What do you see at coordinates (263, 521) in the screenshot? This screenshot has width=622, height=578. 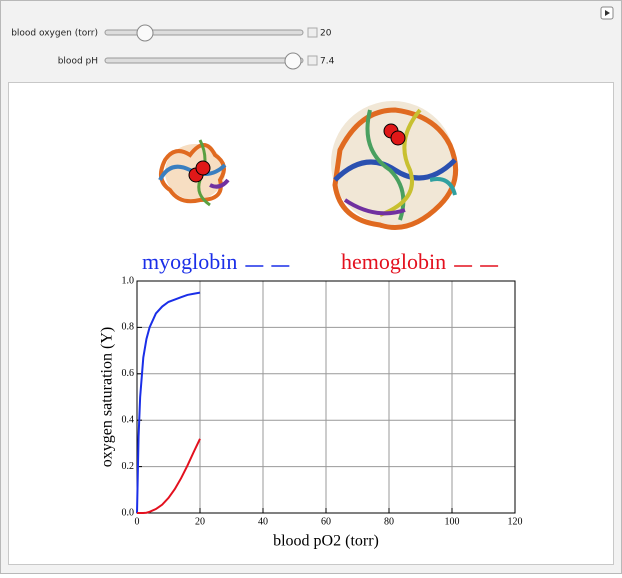 I see `x-tick-label: 40` at bounding box center [263, 521].